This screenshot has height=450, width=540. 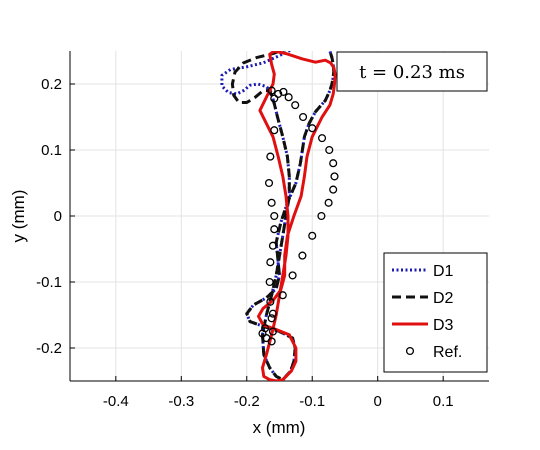 What do you see at coordinates (447, 352) in the screenshot?
I see `legend-label-ref: Ref.` at bounding box center [447, 352].